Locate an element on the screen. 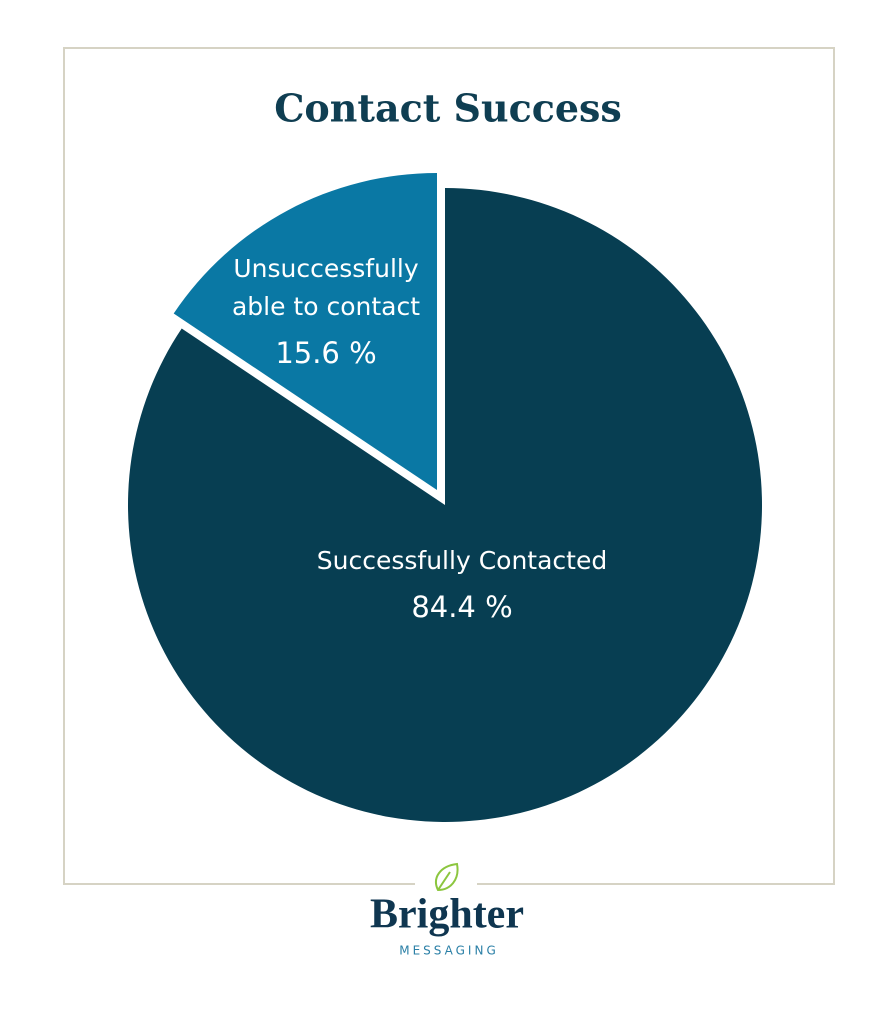  logo-leaf is located at coordinates (447, 877).